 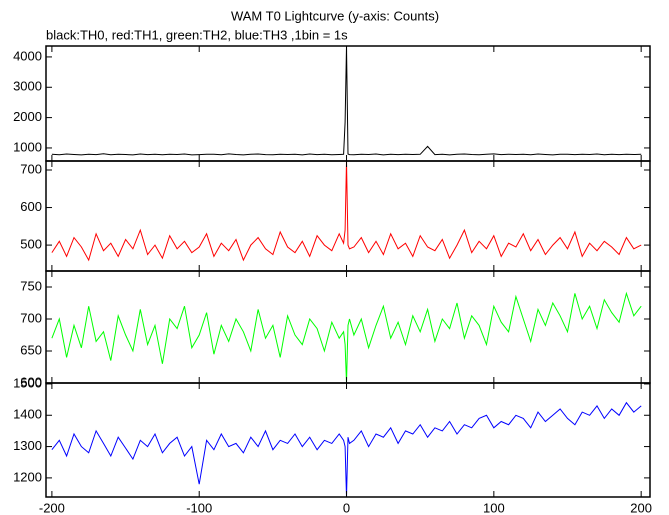 I want to click on y-tick-label: 1500, so click(x=27, y=382).